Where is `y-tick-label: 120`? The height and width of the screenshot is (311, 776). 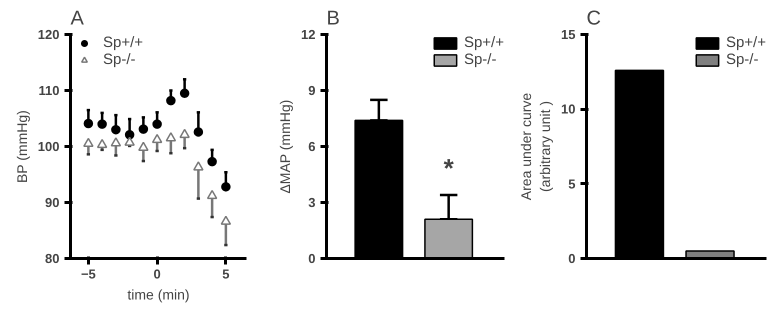 y-tick-label: 120 is located at coordinates (49, 34).